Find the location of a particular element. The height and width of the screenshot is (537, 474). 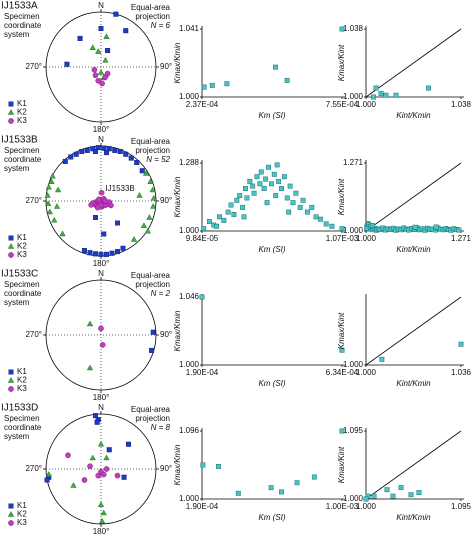

x-tick-label: 1.095 is located at coordinates (461, 506).